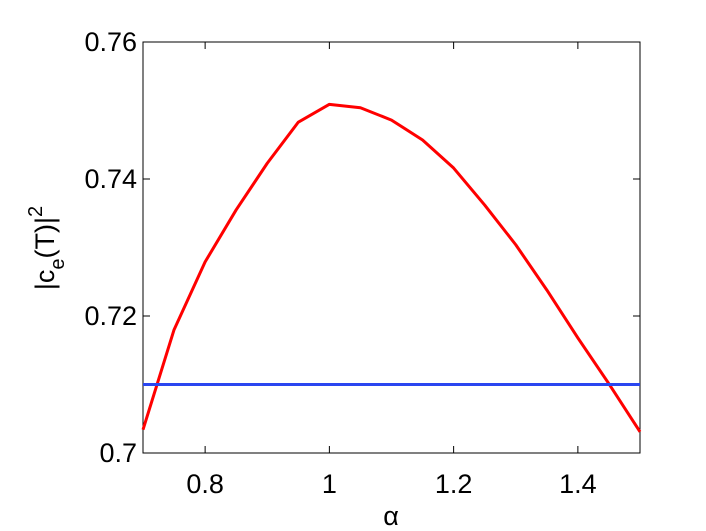 The width and height of the screenshot is (706, 531). What do you see at coordinates (329, 484) in the screenshot?
I see `x-tick-label: 1` at bounding box center [329, 484].